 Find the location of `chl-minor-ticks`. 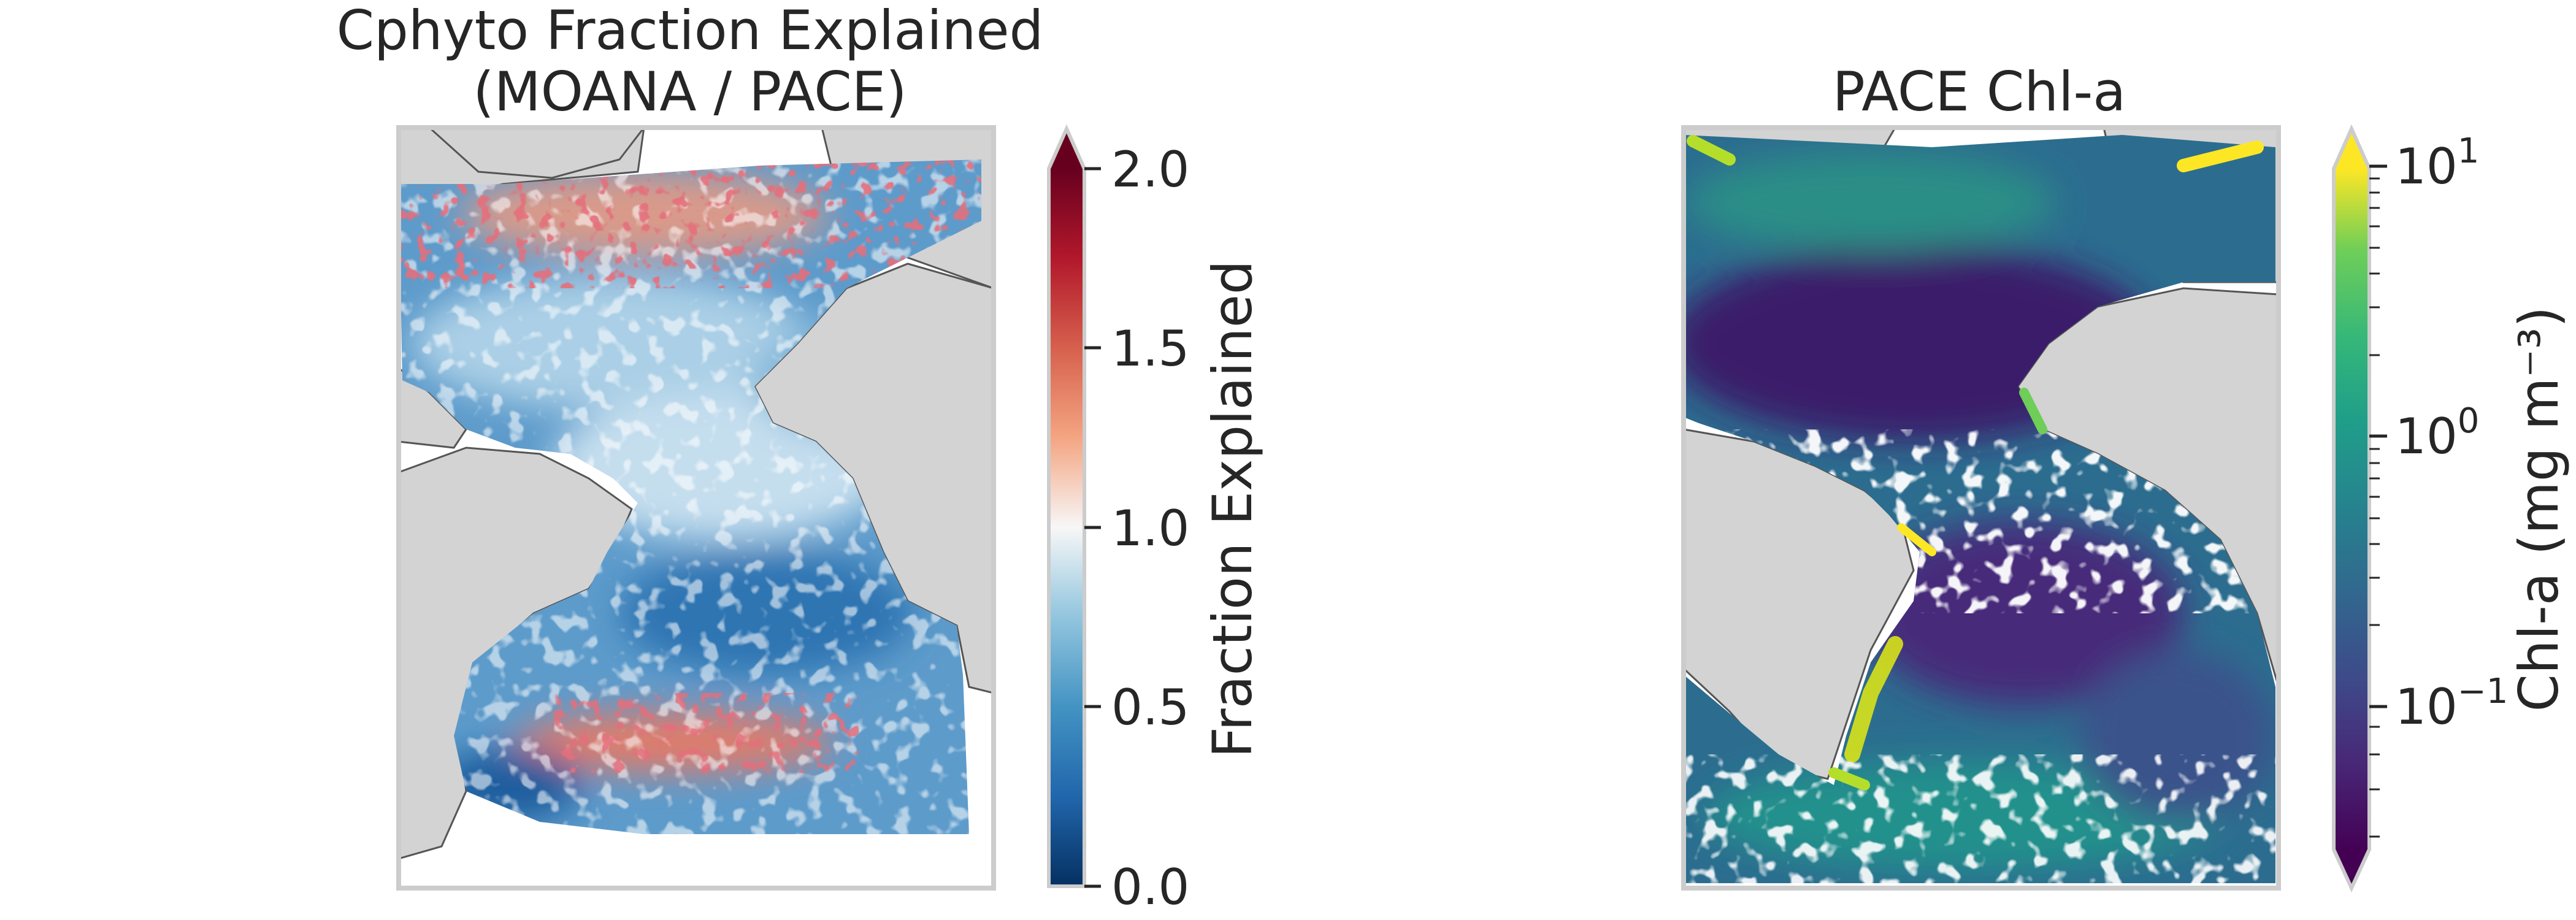

chl-minor-ticks is located at coordinates (2374, 507).